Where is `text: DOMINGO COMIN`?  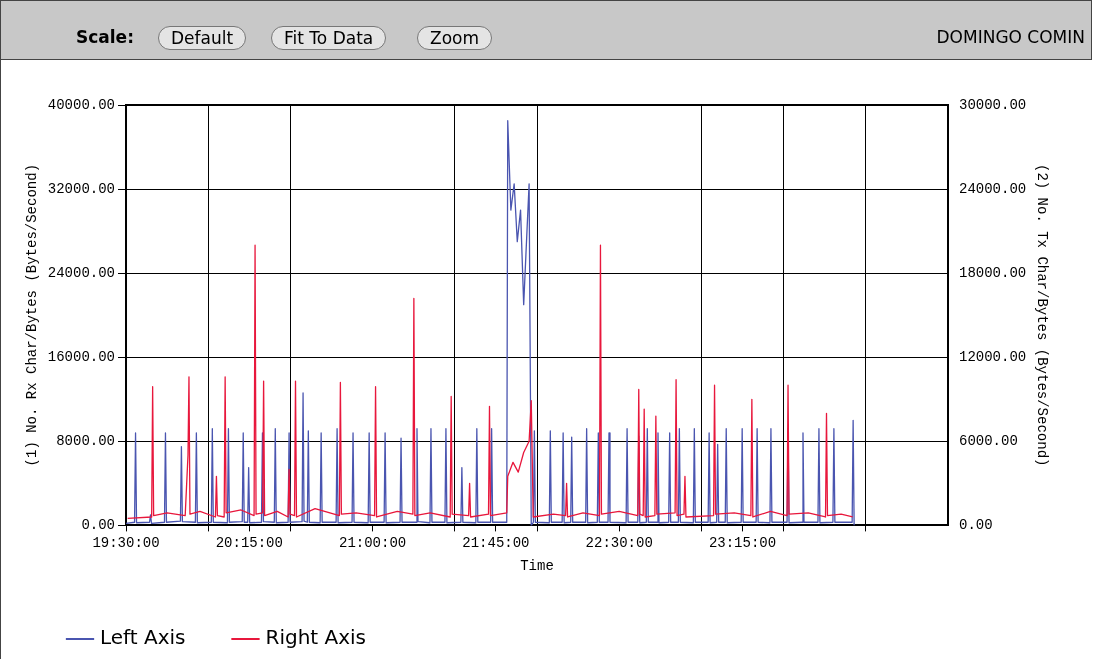 text: DOMINGO COMIN is located at coordinates (1010, 37).